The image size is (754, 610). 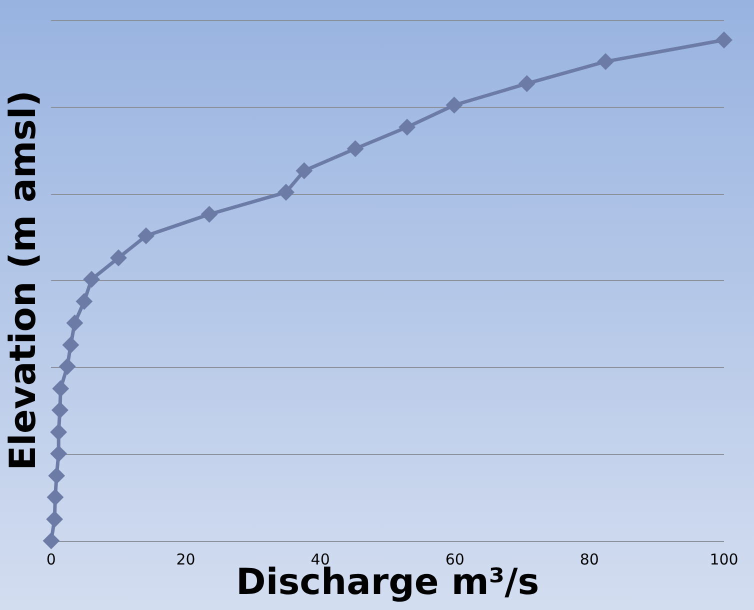 I want to click on x-tick-label: 20, so click(x=186, y=559).